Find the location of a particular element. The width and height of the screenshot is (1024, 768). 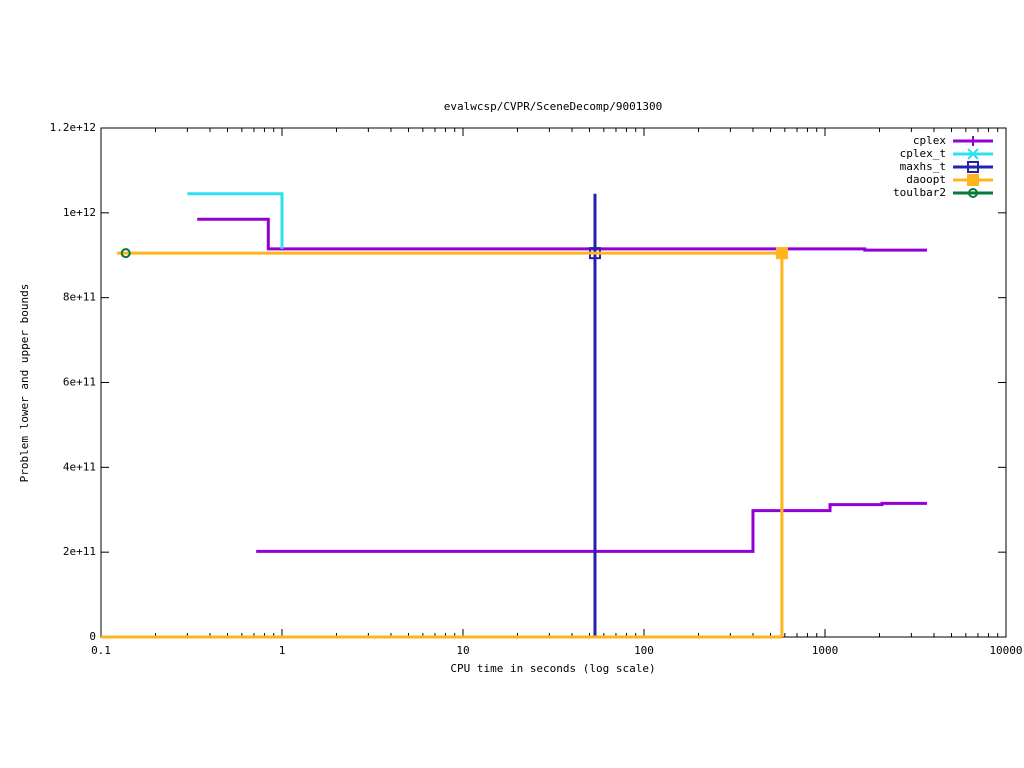

legend-label: daoopt is located at coordinates (926, 179).